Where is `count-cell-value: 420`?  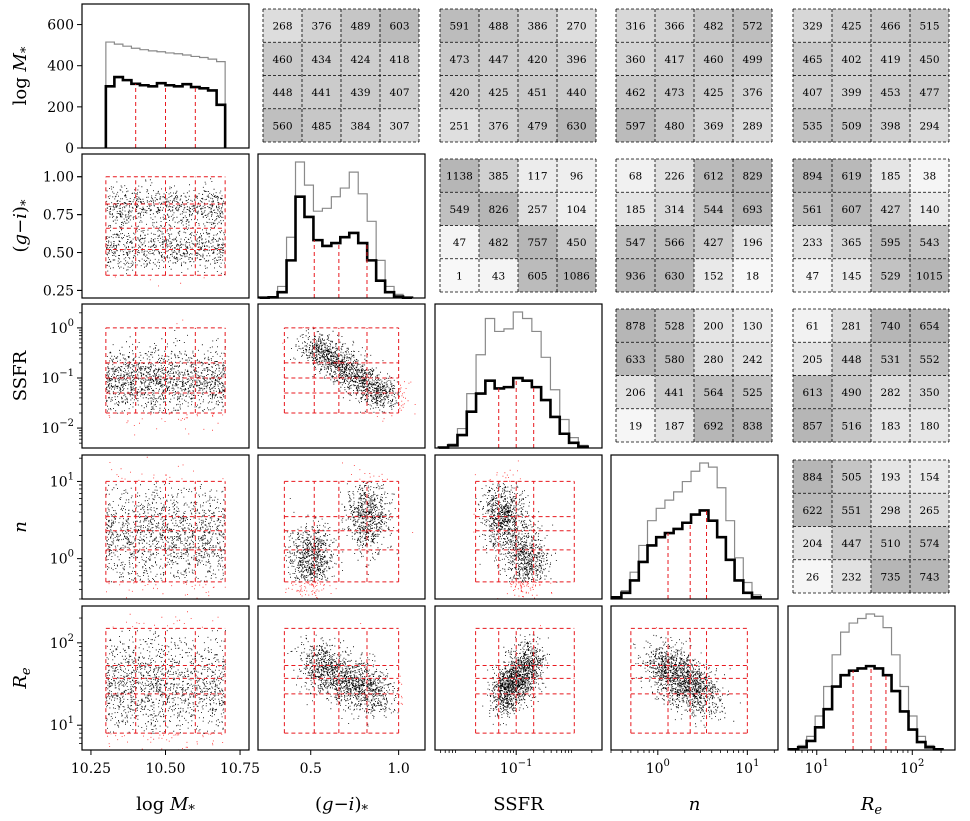 count-cell-value: 420 is located at coordinates (459, 93).